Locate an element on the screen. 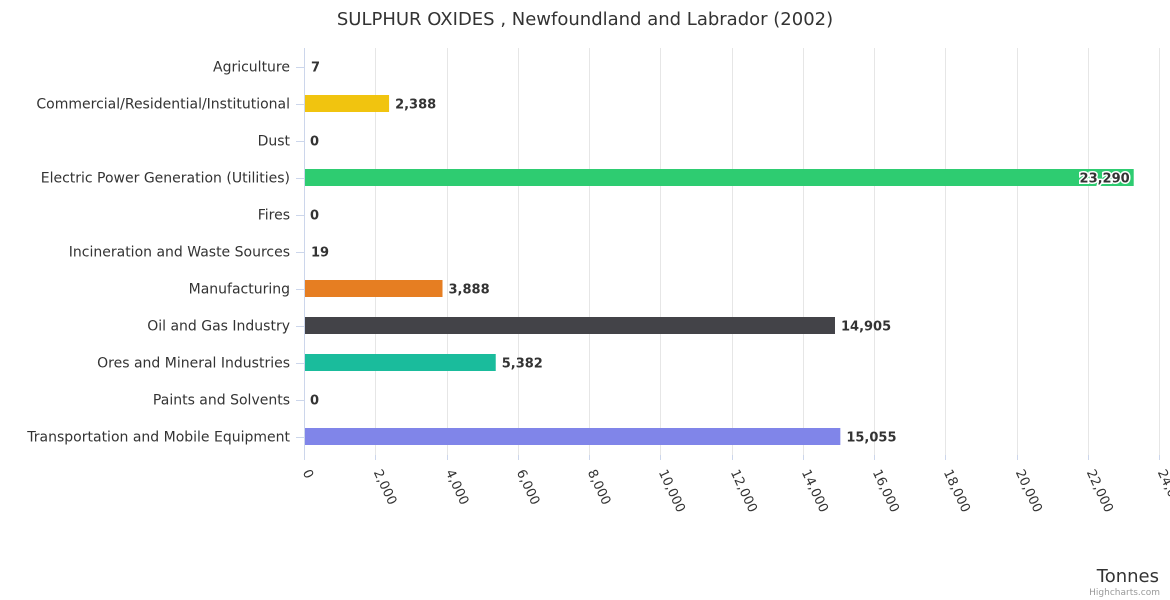 The image size is (1170, 600). category-label: Manufacturing is located at coordinates (239, 290).